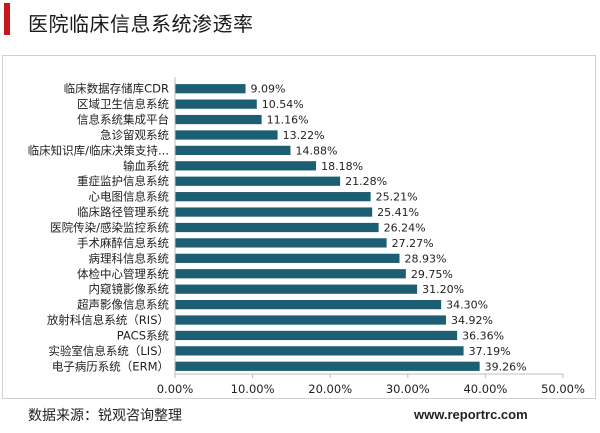  What do you see at coordinates (472, 320) in the screenshot?
I see `value-label: 34.92%` at bounding box center [472, 320].